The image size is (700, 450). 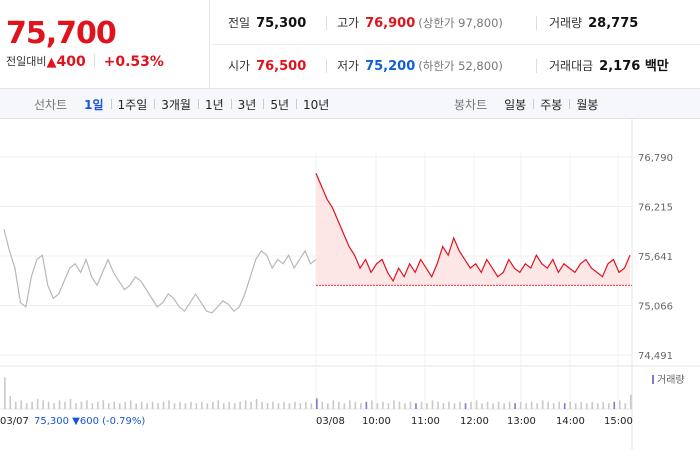 What do you see at coordinates (655, 356) in the screenshot?
I see `y-tick-label: 74,491` at bounding box center [655, 356].